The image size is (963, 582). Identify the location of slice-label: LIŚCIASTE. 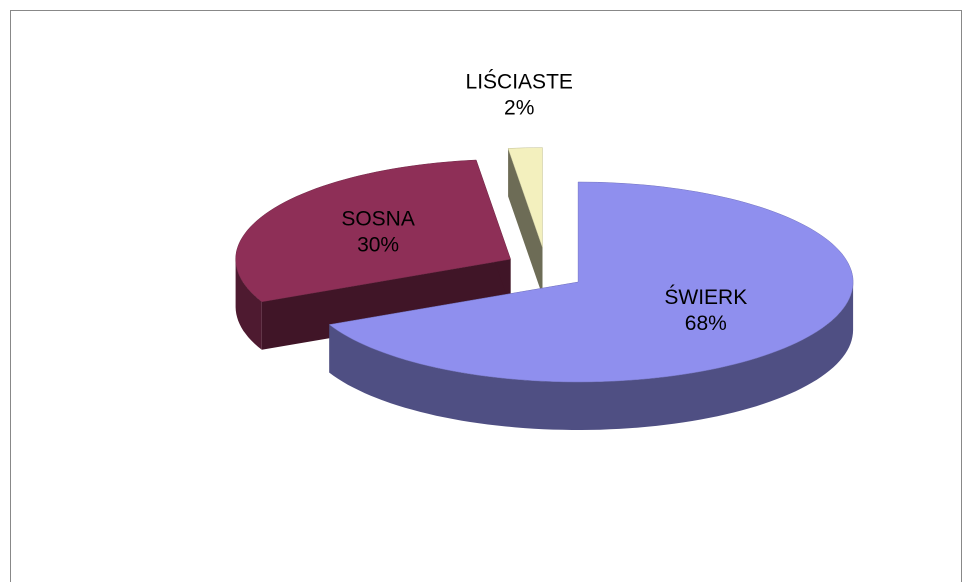
(519, 81).